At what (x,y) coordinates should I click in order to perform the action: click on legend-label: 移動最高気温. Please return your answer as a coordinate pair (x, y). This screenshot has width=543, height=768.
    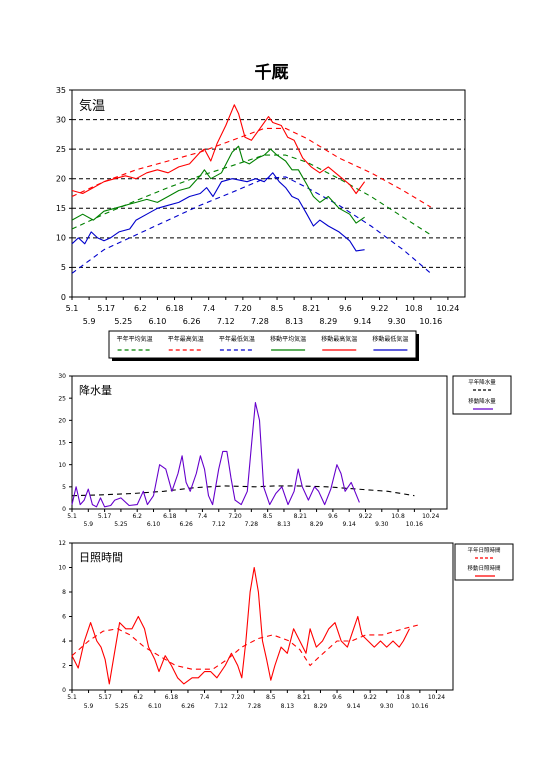
    Looking at the image, I should click on (339, 339).